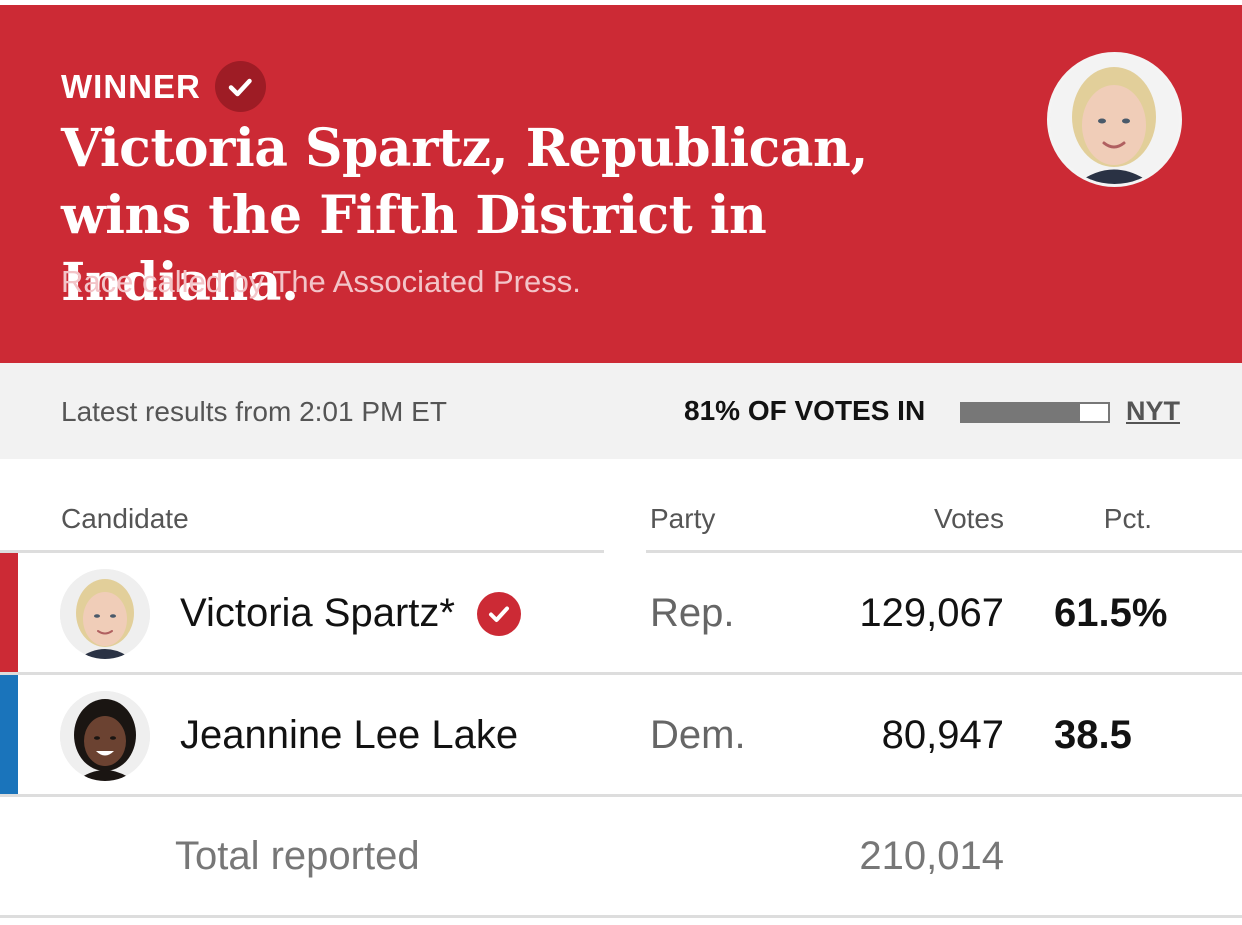 The image size is (1242, 925). I want to click on votes-in-progress-bar, so click(1035, 412).